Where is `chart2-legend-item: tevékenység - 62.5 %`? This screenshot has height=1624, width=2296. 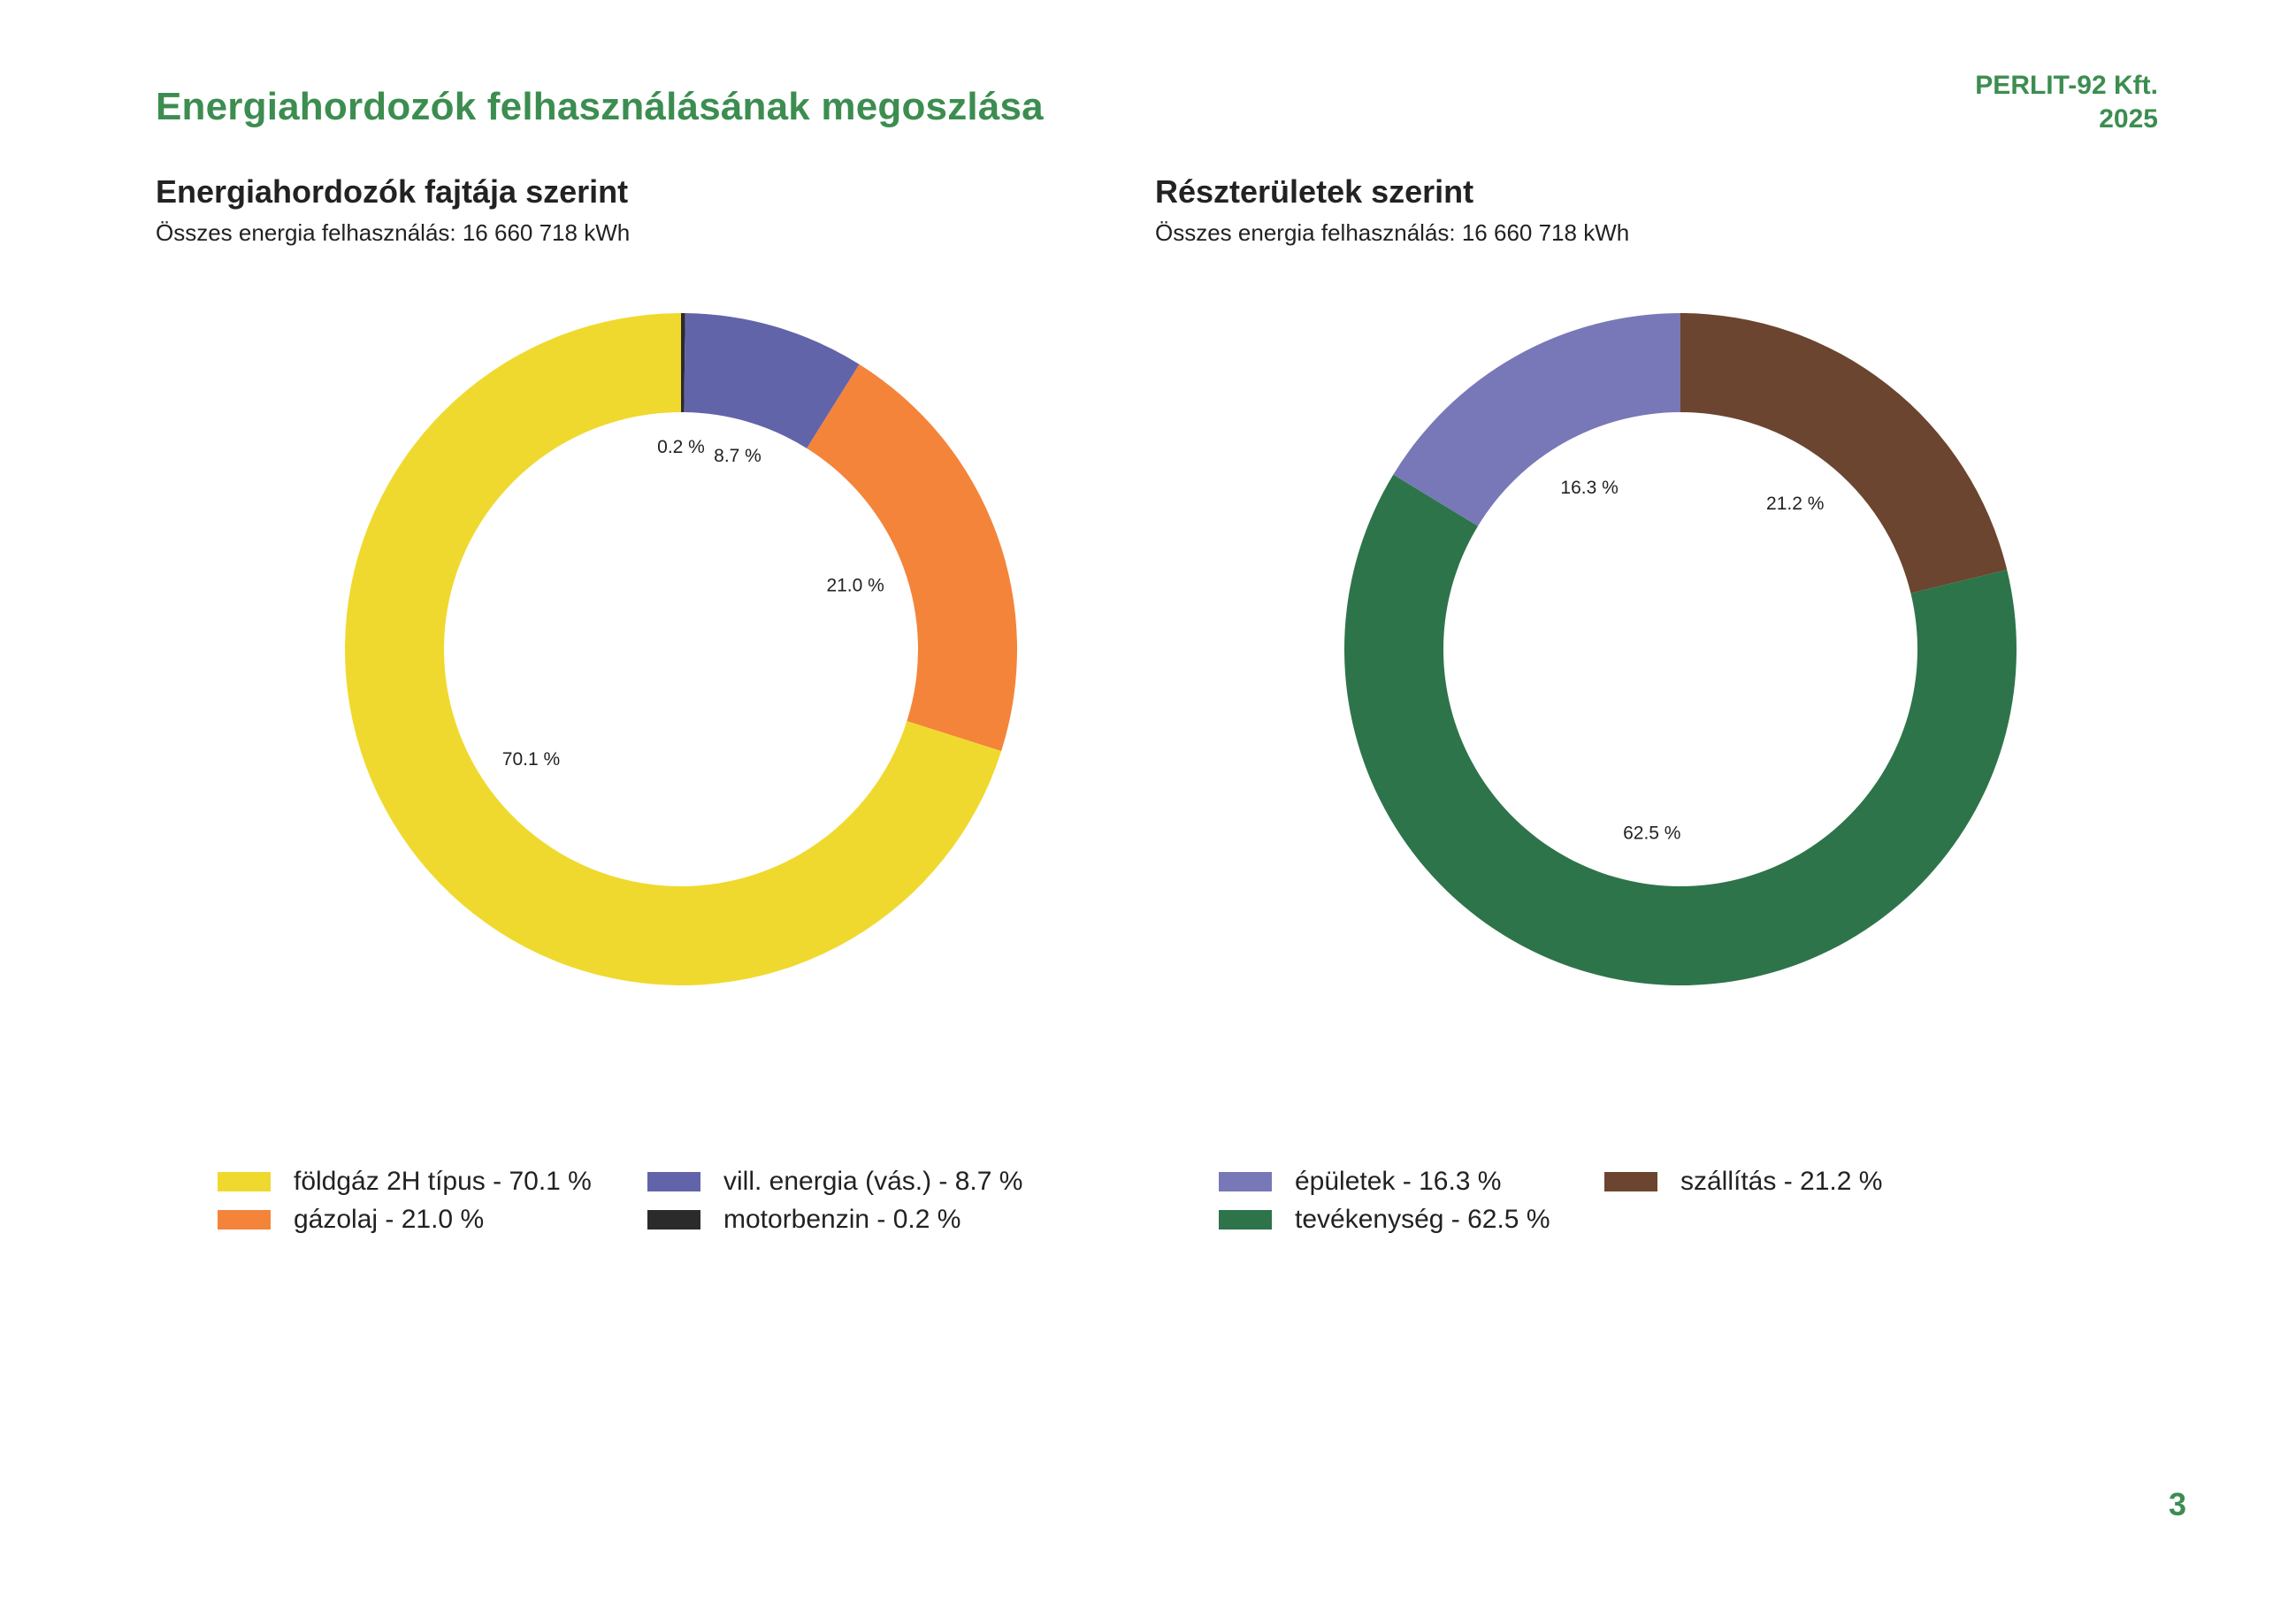
chart2-legend-item: tevékenység - 62.5 % is located at coordinates (1384, 1220).